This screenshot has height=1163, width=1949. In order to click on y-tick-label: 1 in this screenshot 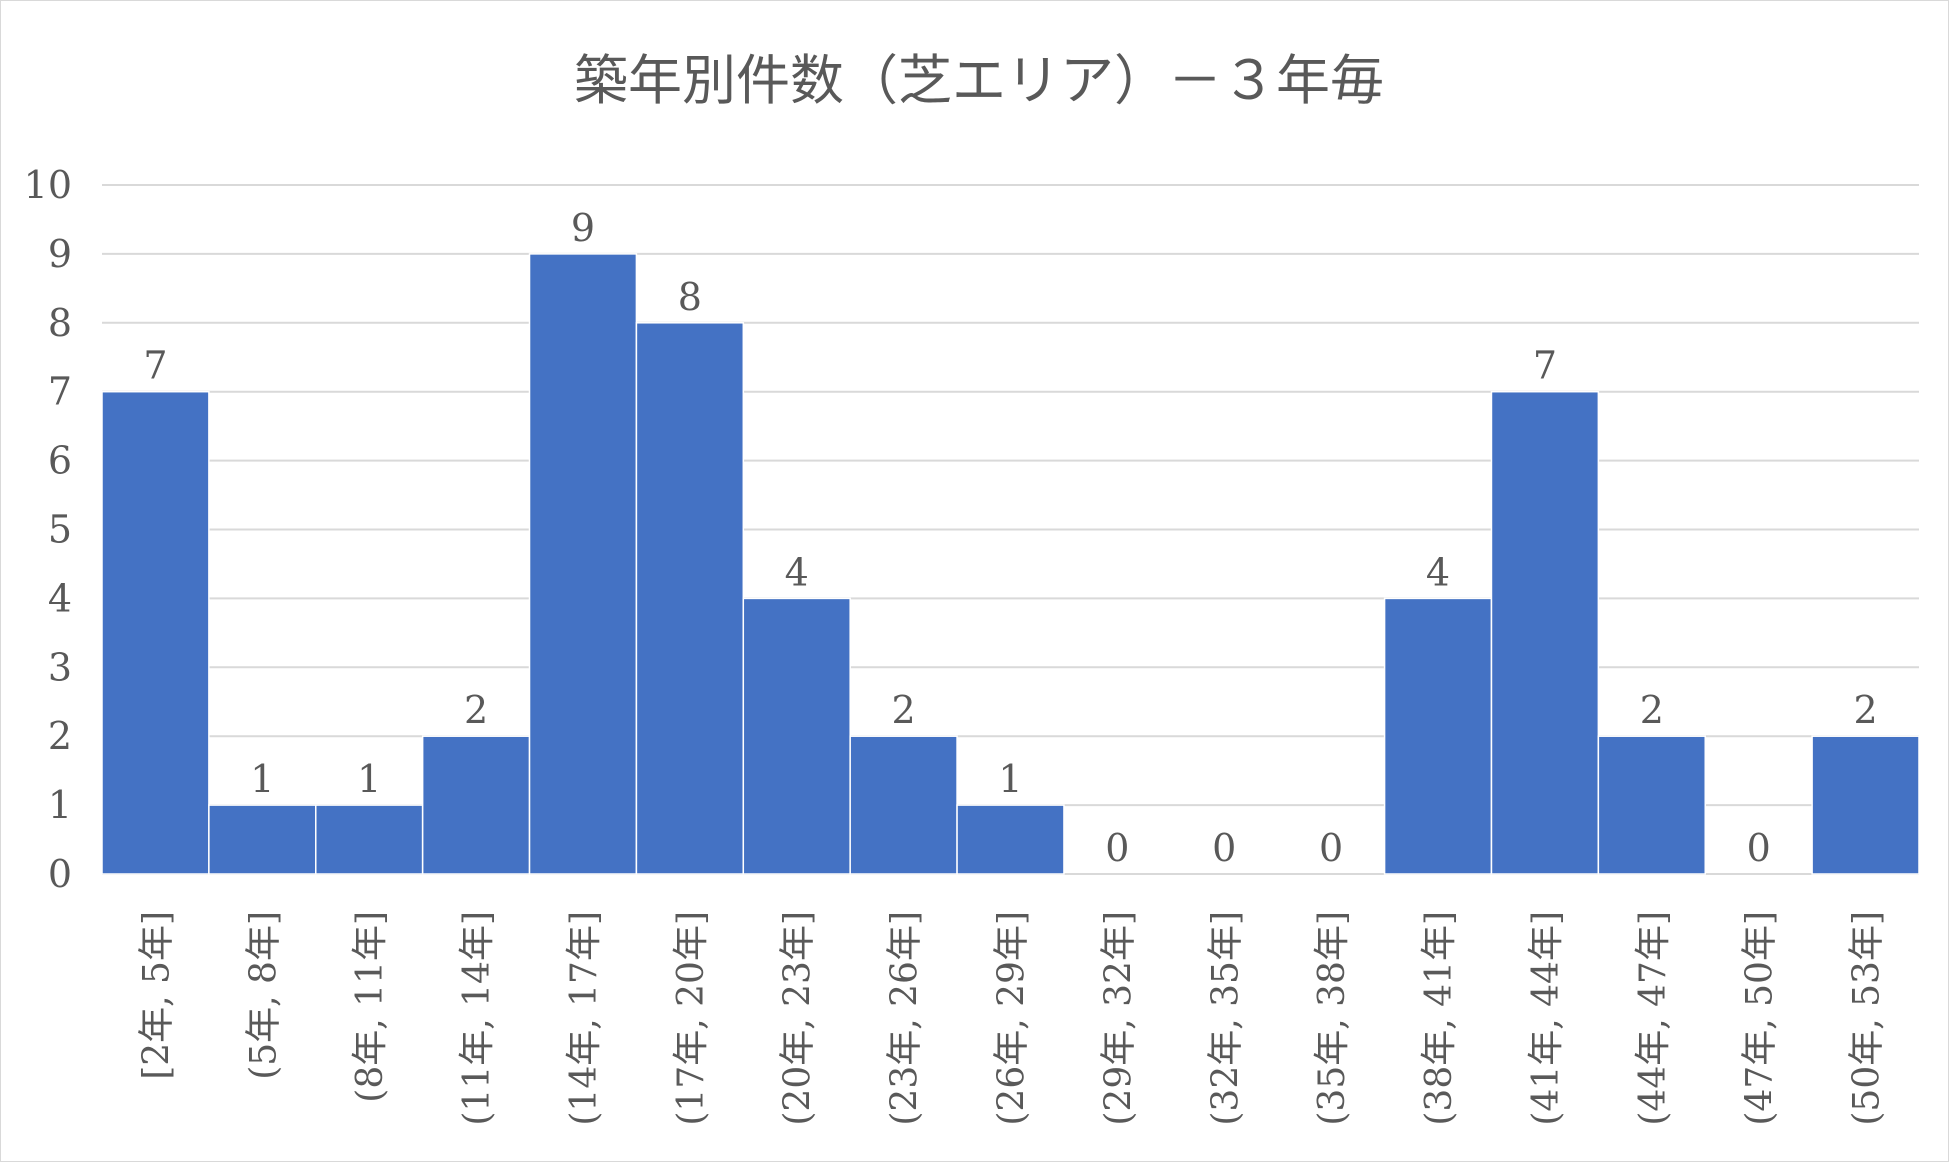, I will do `click(60, 805)`.